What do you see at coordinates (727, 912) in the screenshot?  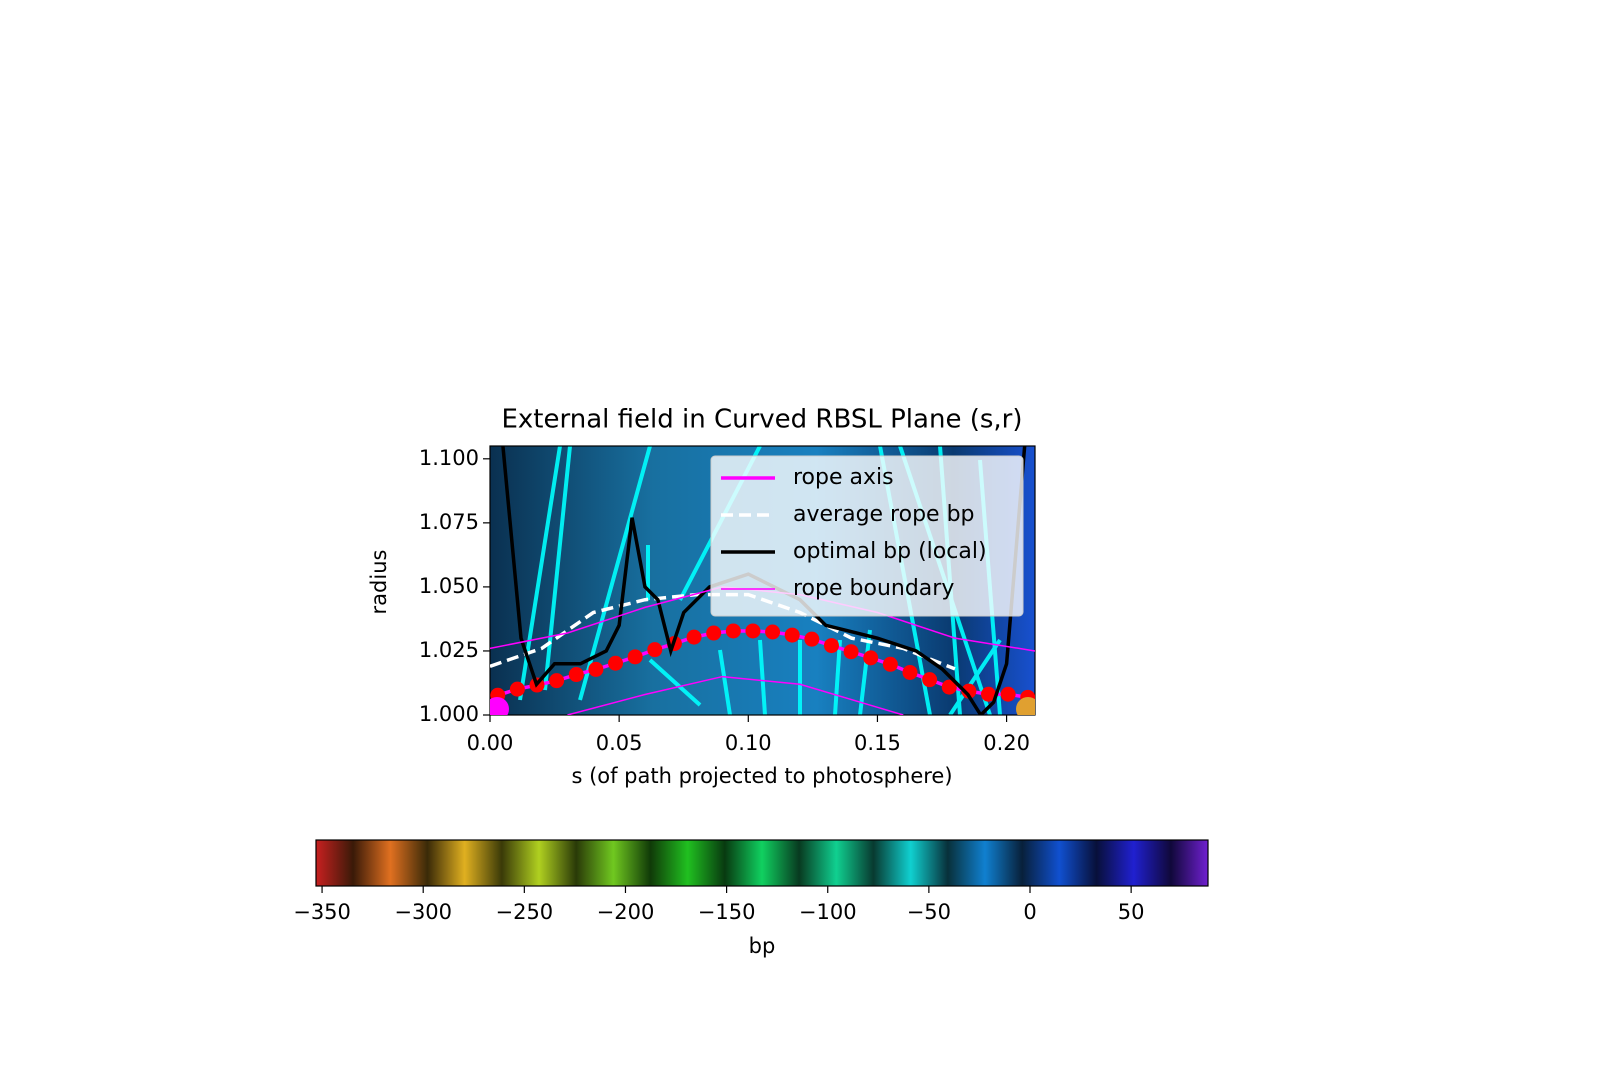 I see `colorbar-tick-label: −150` at bounding box center [727, 912].